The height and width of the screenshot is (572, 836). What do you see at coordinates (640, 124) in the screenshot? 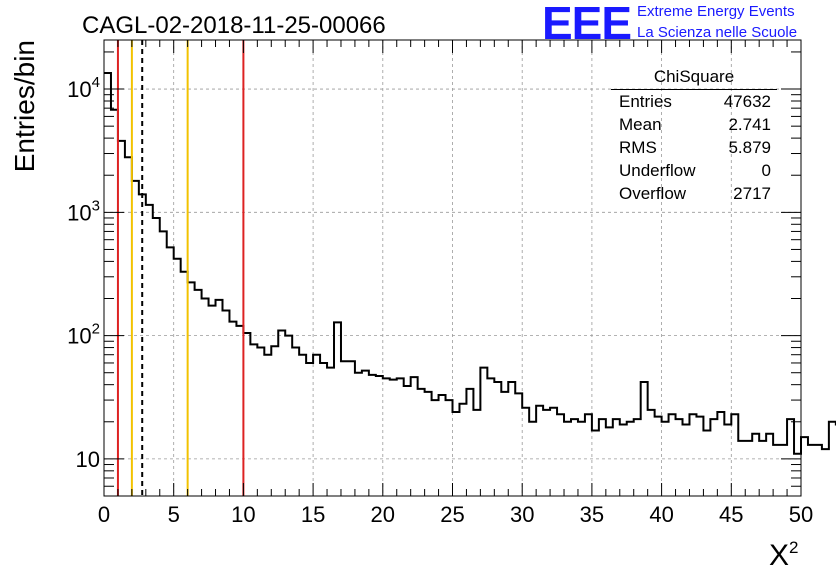
I see `stats-label: Mean` at bounding box center [640, 124].